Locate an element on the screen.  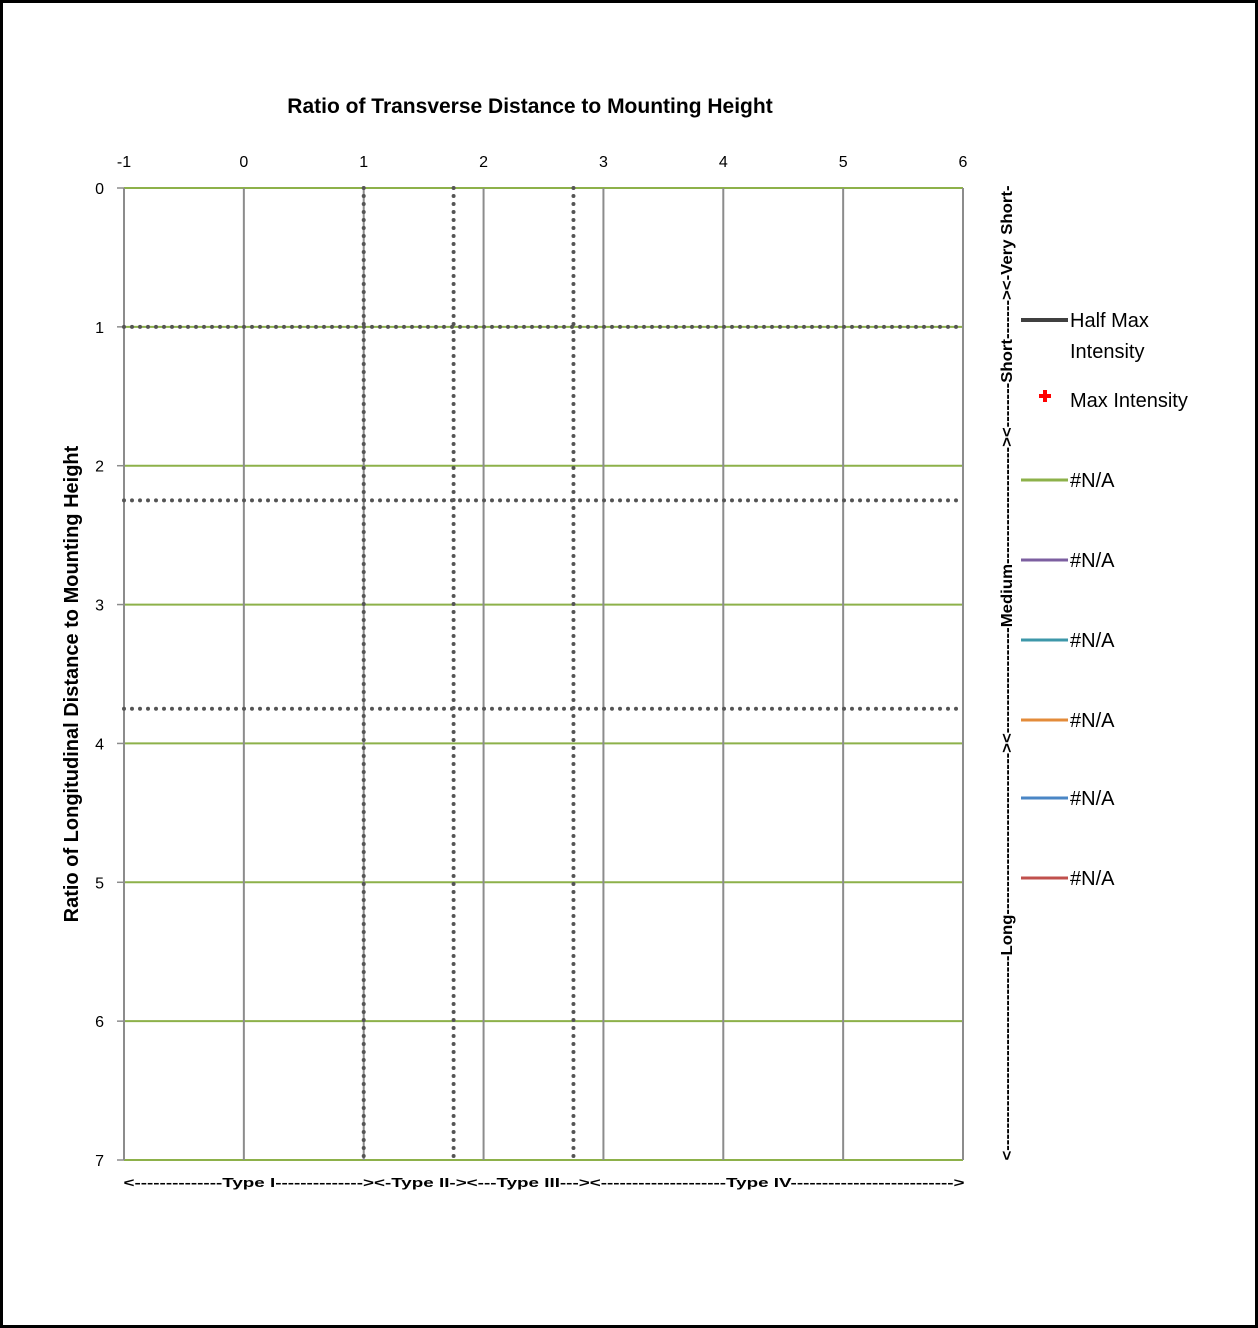
y-tick-label: 0 is located at coordinates (99, 189).